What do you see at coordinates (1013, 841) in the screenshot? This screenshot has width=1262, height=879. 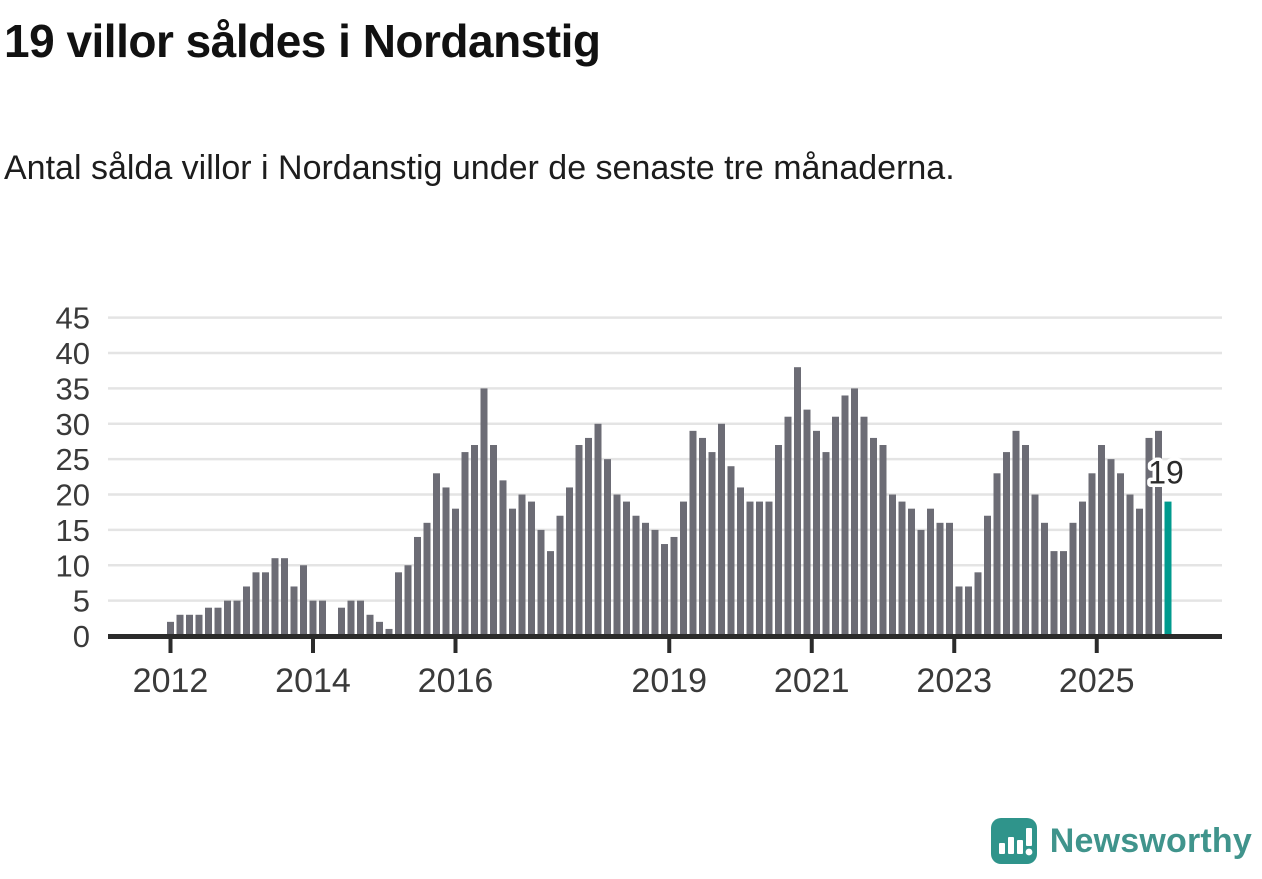 I see `newsworthy-logo-icon` at bounding box center [1013, 841].